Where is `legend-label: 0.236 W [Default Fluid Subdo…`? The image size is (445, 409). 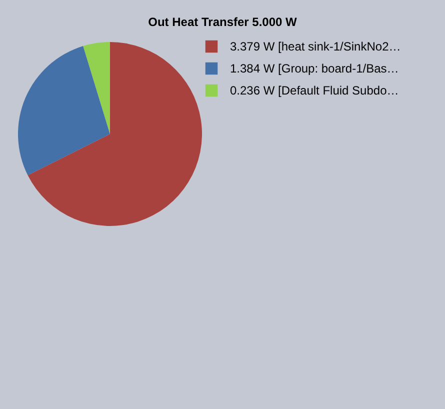 legend-label: 0.236 W [Default Fluid Subdo… is located at coordinates (314, 91).